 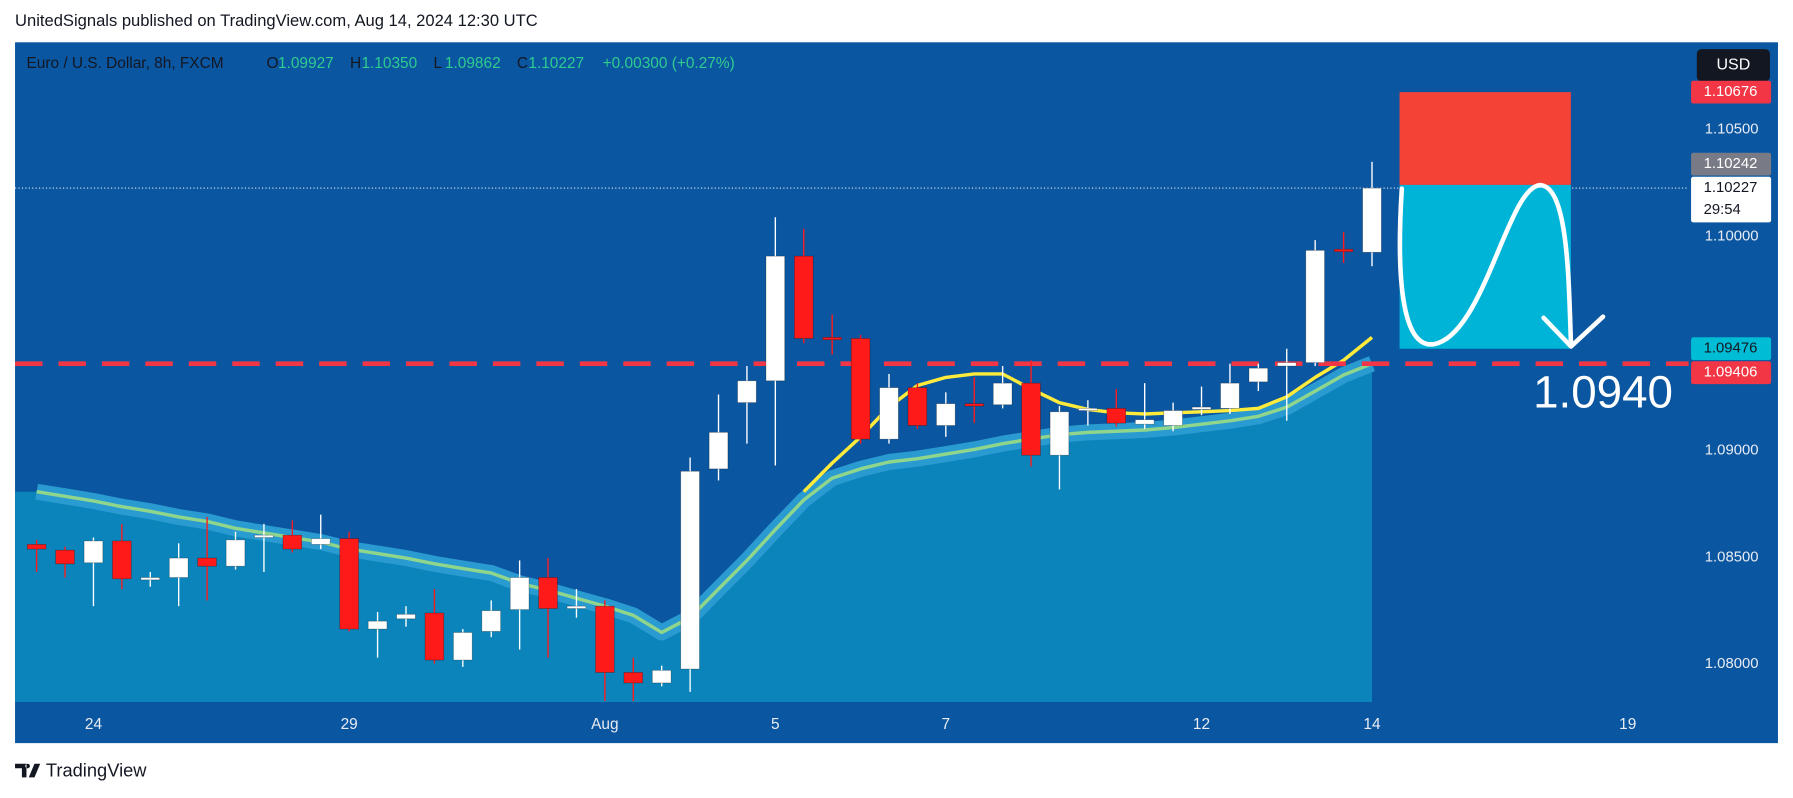 What do you see at coordinates (273, 63) in the screenshot?
I see `legend-key: O` at bounding box center [273, 63].